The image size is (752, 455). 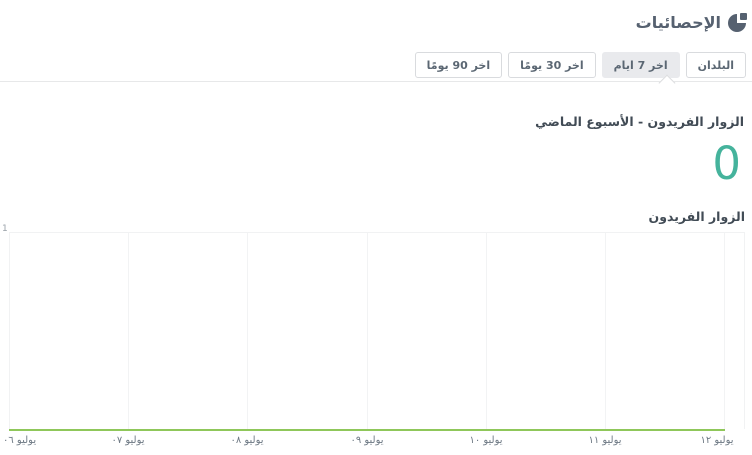 What do you see at coordinates (552, 65) in the screenshot?
I see `tab-last-30-days: اخر 30 يومًا` at bounding box center [552, 65].